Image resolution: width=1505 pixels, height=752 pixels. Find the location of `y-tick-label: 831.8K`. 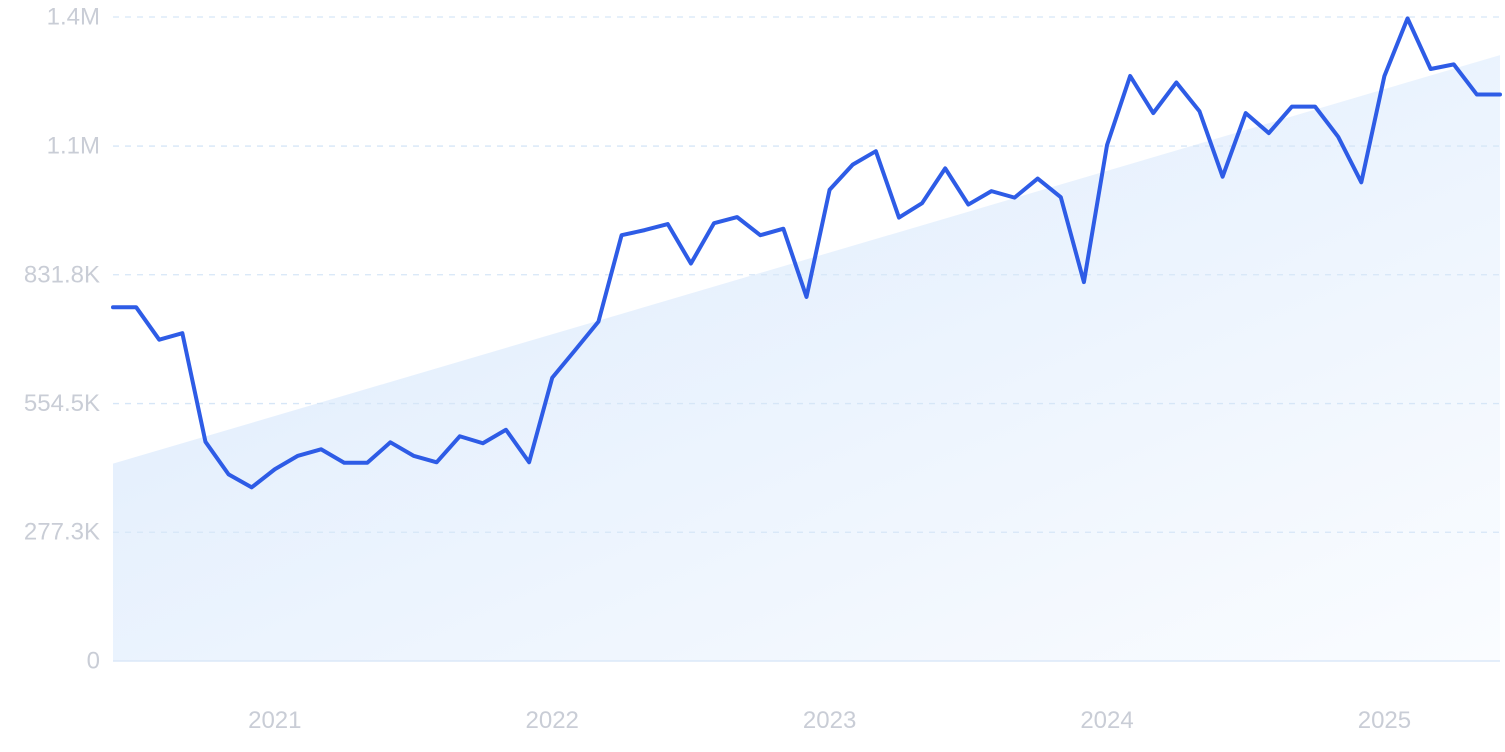

y-tick-label: 831.8K is located at coordinates (62, 274).